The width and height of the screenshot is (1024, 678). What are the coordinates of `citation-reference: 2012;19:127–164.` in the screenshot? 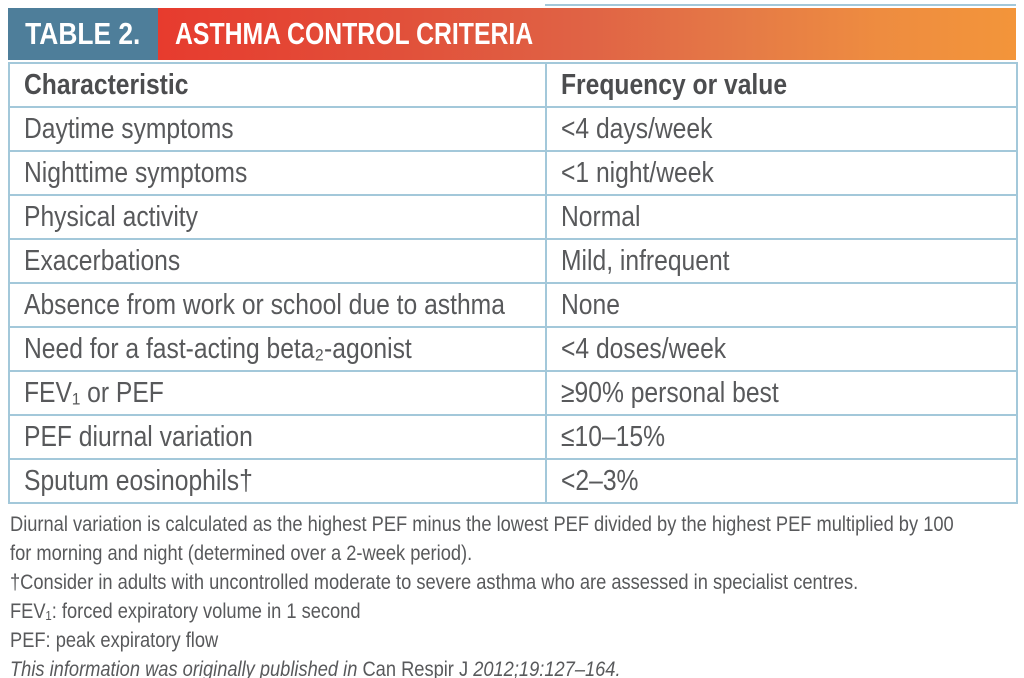 It's located at (544, 667).